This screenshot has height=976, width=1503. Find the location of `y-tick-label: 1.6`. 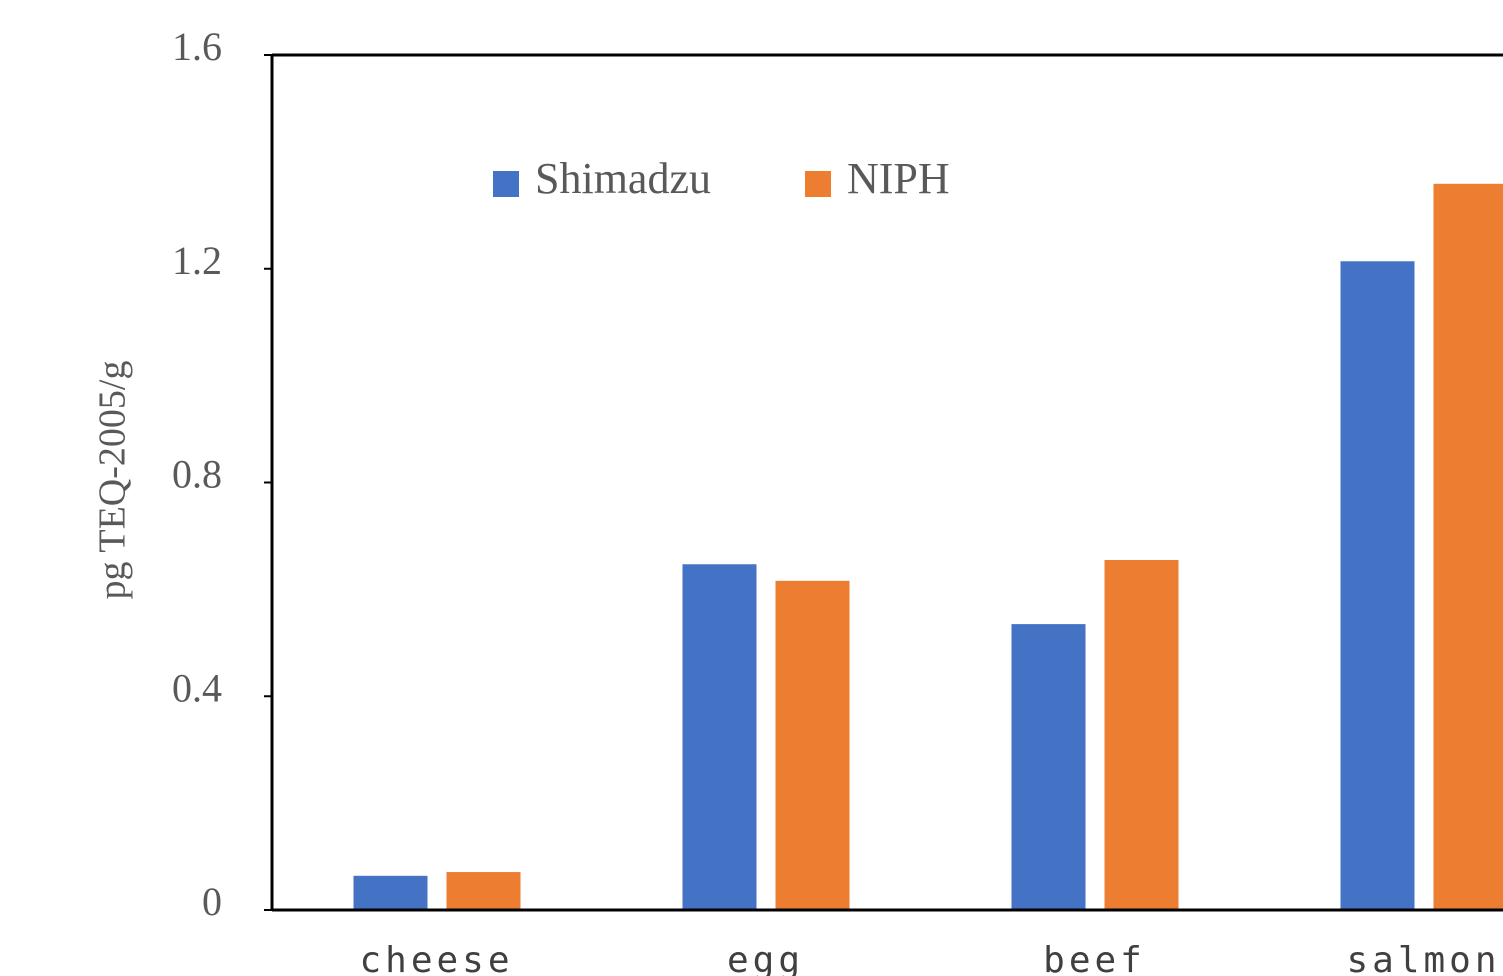

y-tick-label: 1.6 is located at coordinates (197, 46).